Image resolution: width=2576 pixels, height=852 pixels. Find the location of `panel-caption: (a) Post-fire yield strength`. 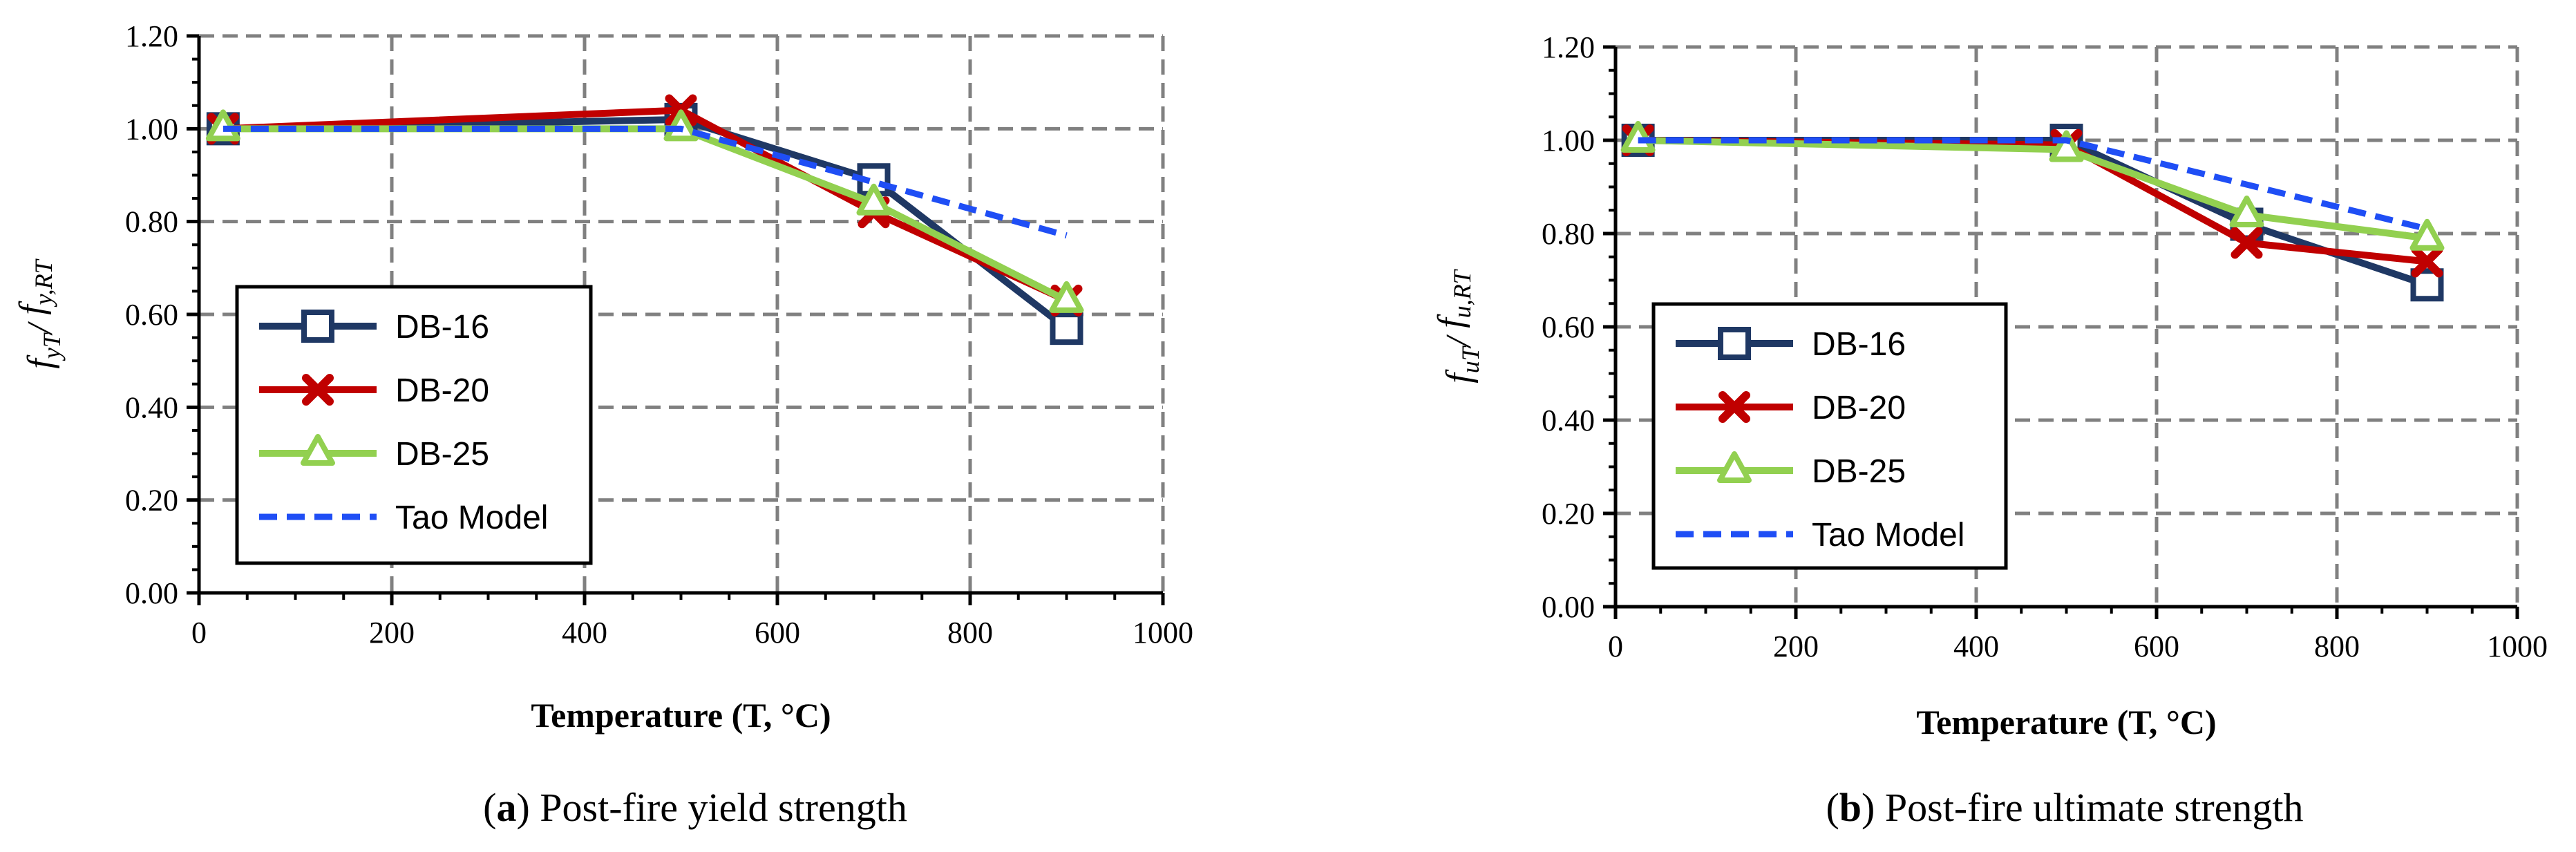

panel-caption: (a) Post-fire yield strength is located at coordinates (695, 808).